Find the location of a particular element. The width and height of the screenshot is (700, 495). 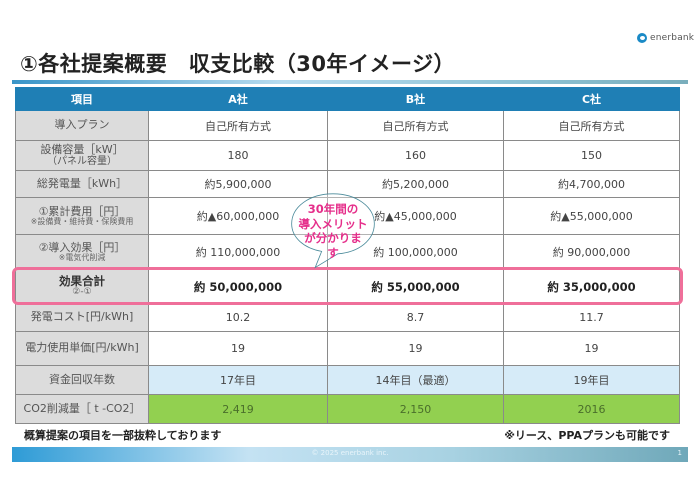

page-number: 1 is located at coordinates (679, 453).